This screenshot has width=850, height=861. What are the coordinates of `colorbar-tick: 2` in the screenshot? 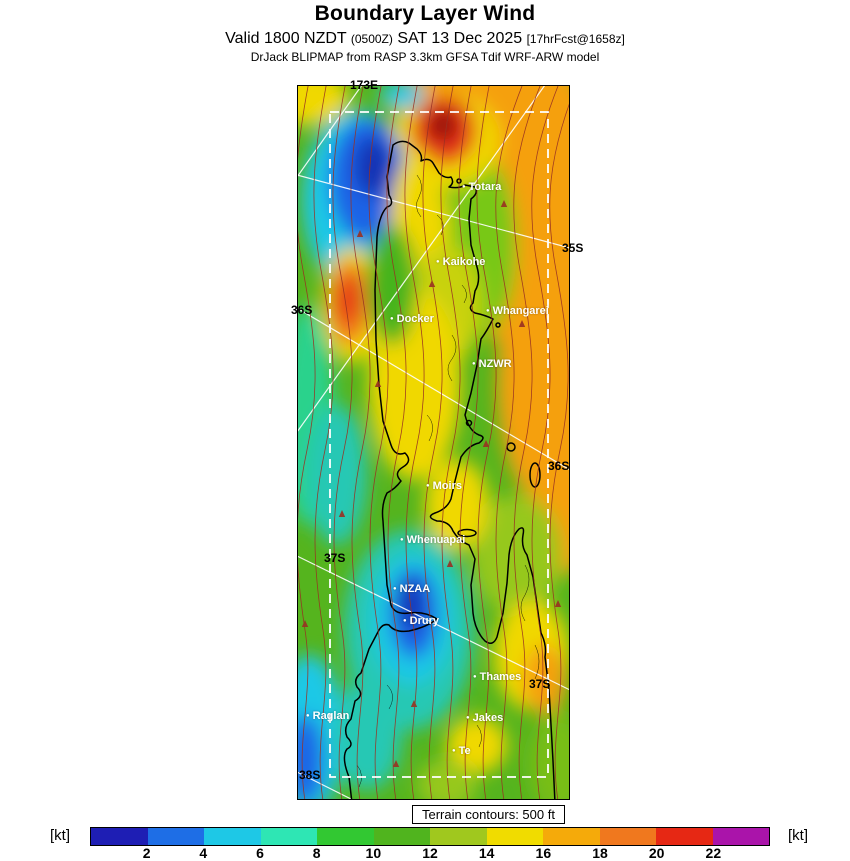 It's located at (146, 853).